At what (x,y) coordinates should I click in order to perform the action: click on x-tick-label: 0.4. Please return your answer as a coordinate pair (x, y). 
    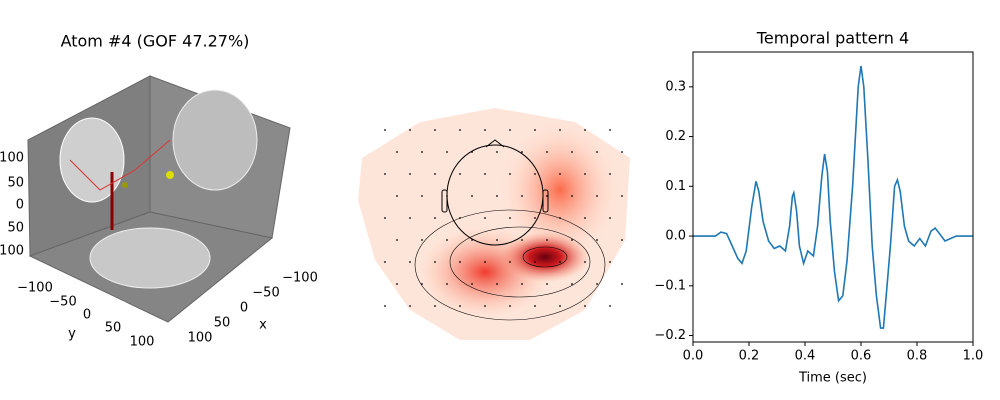
    Looking at the image, I should click on (805, 356).